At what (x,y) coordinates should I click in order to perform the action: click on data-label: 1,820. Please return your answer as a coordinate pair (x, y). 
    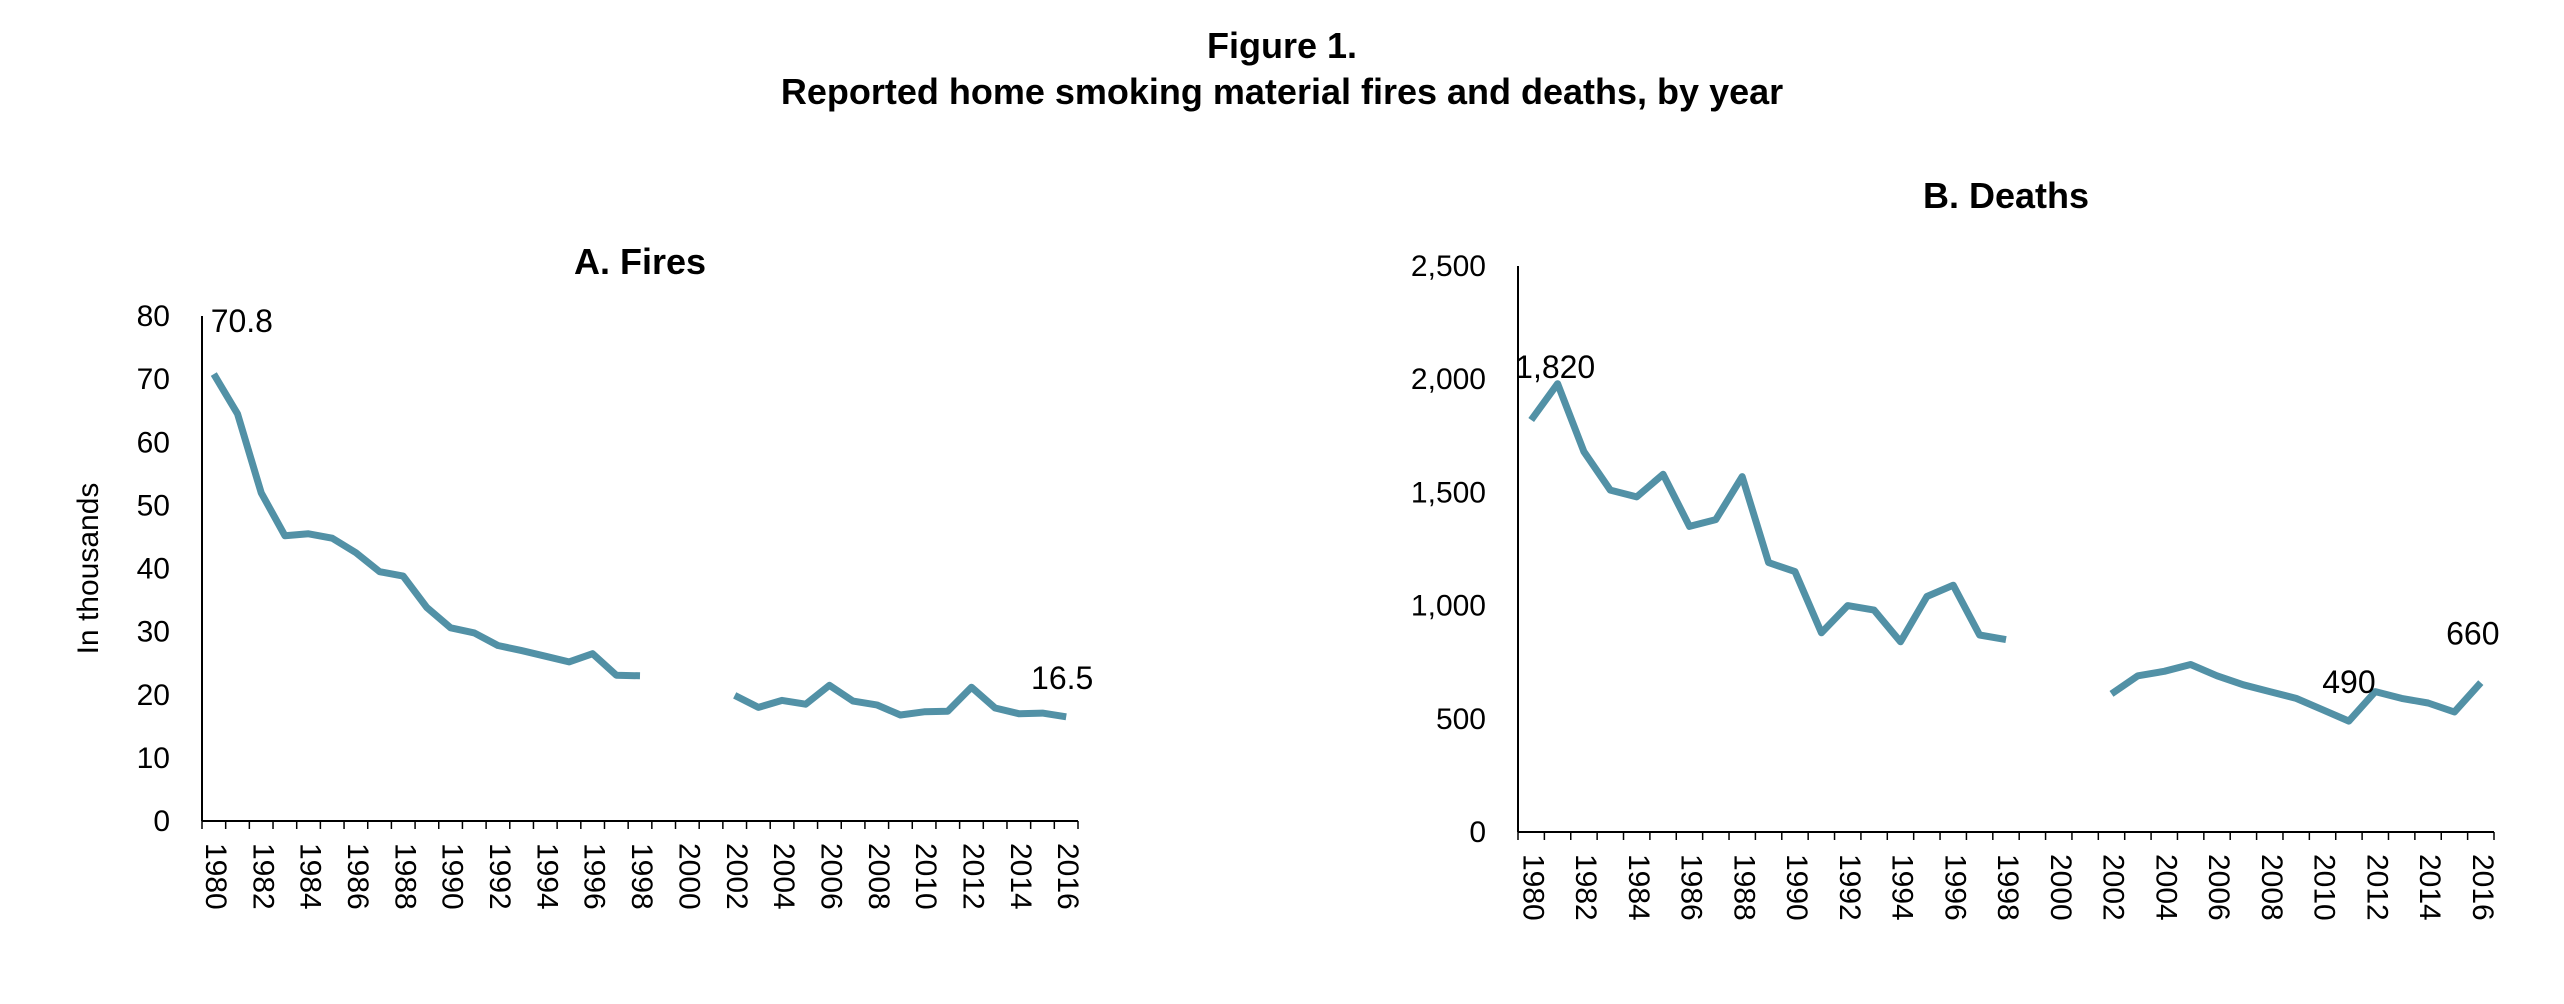
    Looking at the image, I should click on (1555, 367).